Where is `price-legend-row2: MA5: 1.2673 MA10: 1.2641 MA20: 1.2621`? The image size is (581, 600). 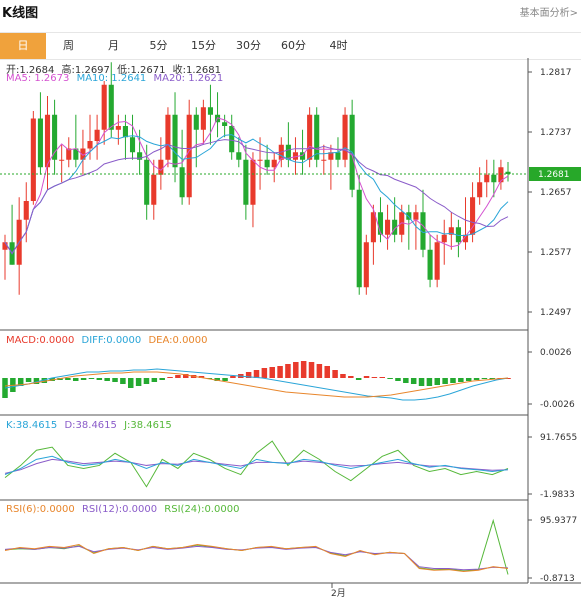 price-legend-row2: MA5: 1.2673 MA10: 1.2641 MA20: 1.2621 is located at coordinates (116, 78).